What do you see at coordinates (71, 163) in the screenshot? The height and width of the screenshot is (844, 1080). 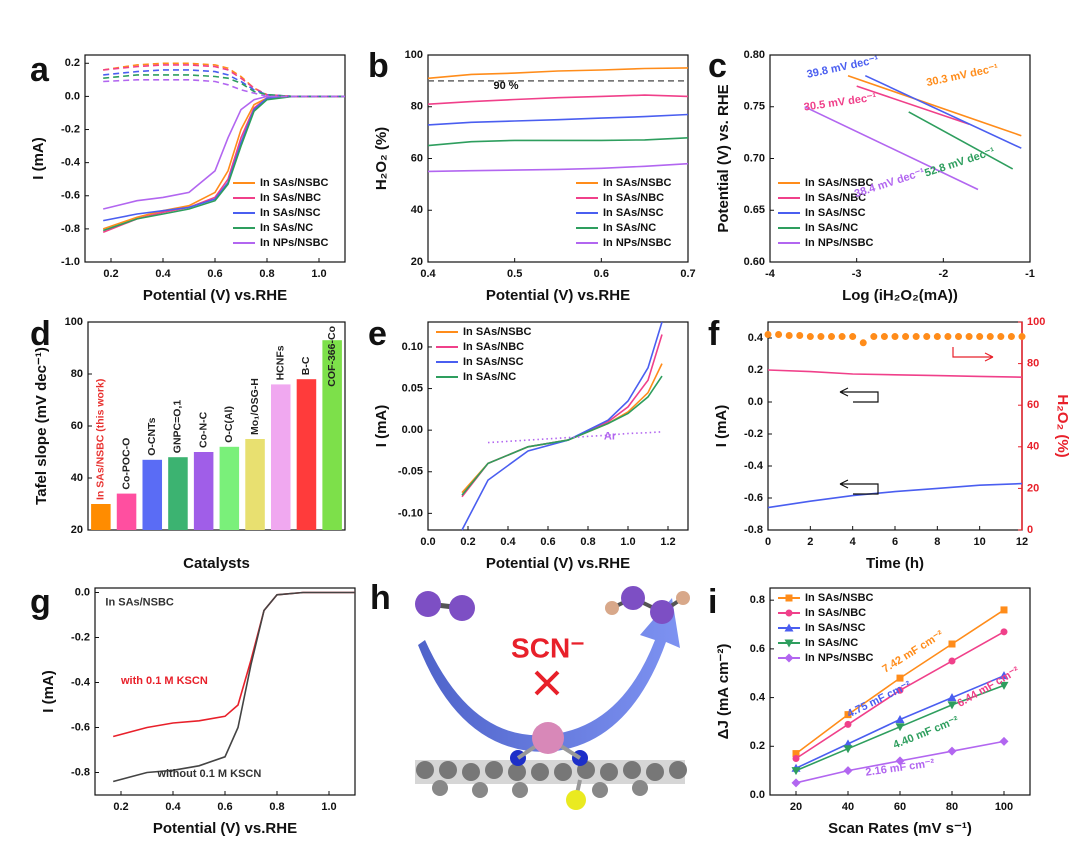 I see `y-tick-label: -0.4` at bounding box center [71, 163].